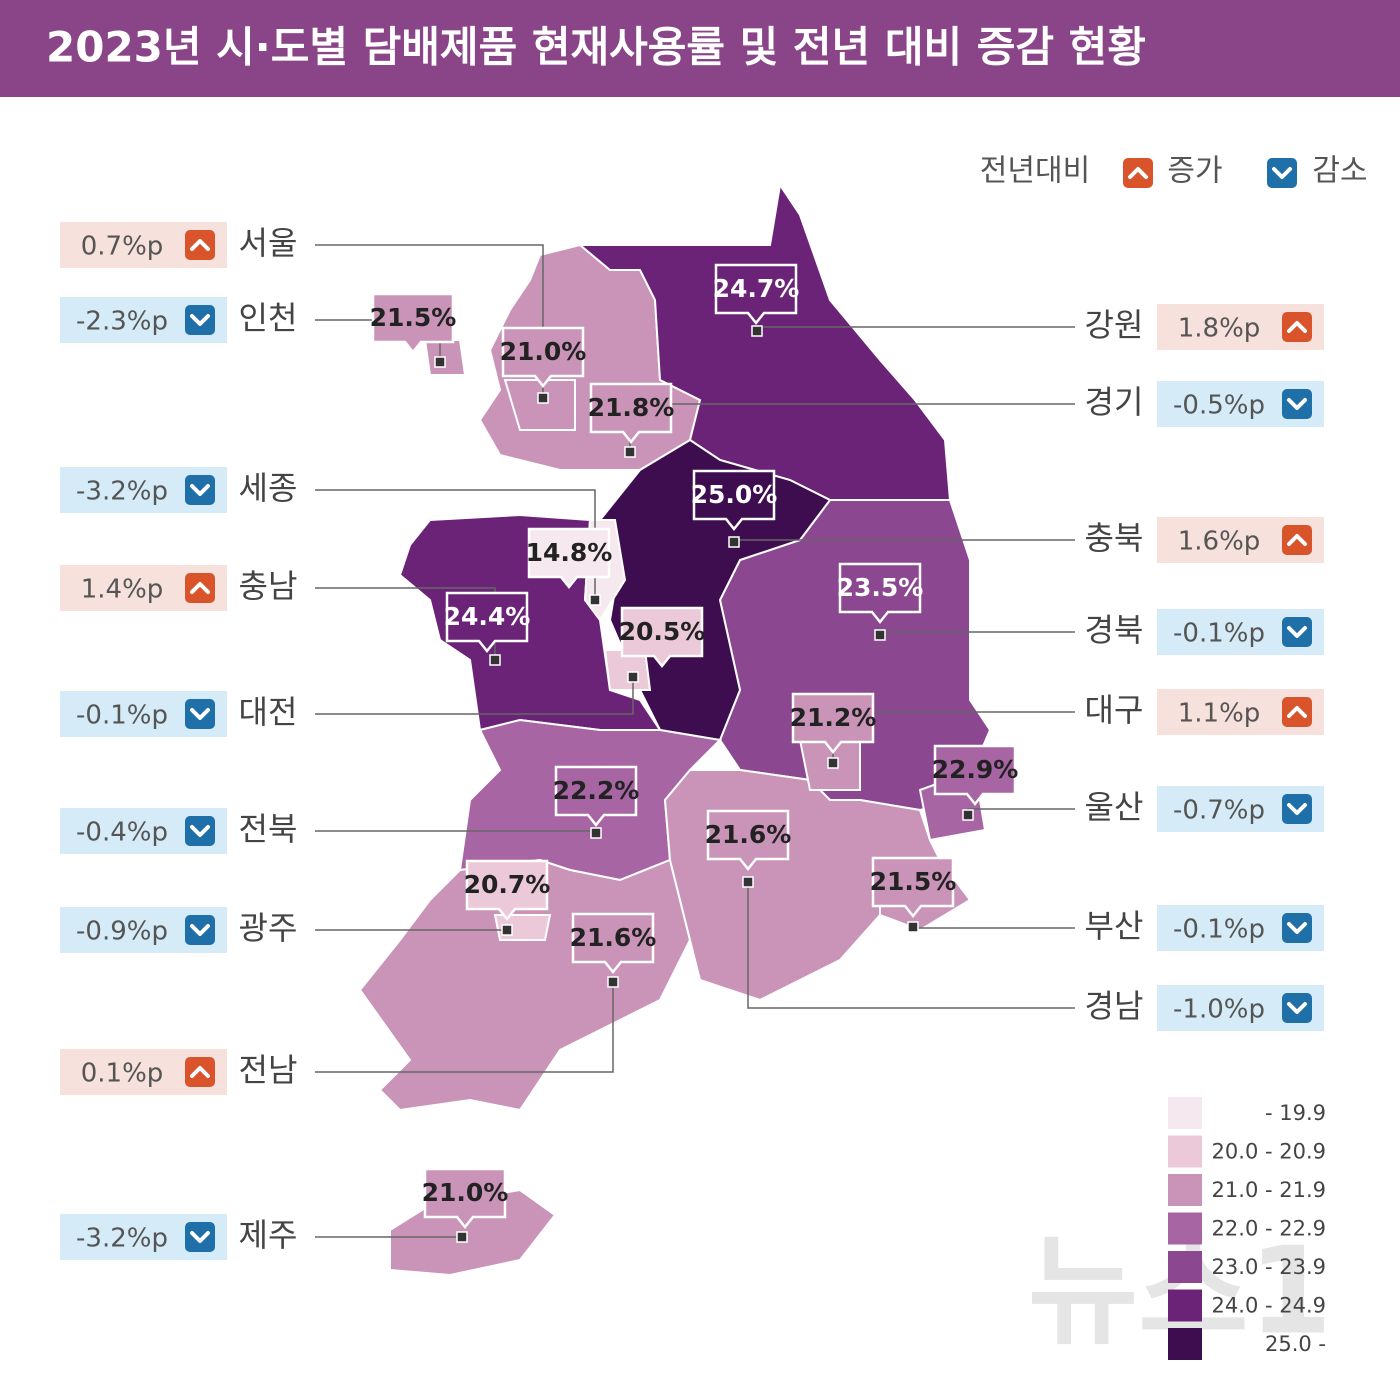 The width and height of the screenshot is (1400, 1392). Describe the element at coordinates (1339, 171) in the screenshot. I see `legend-decrease: 감소` at that location.